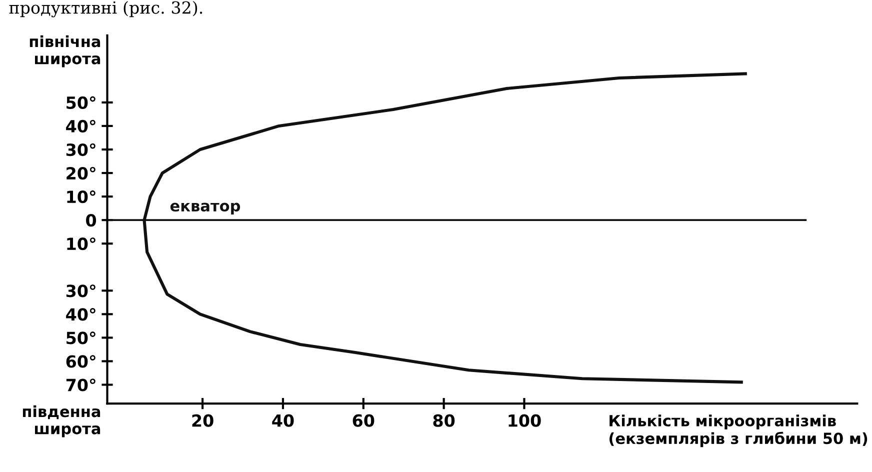 The width and height of the screenshot is (872, 472). Describe the element at coordinates (81, 361) in the screenshot. I see `y-tick-label: 60°` at that location.